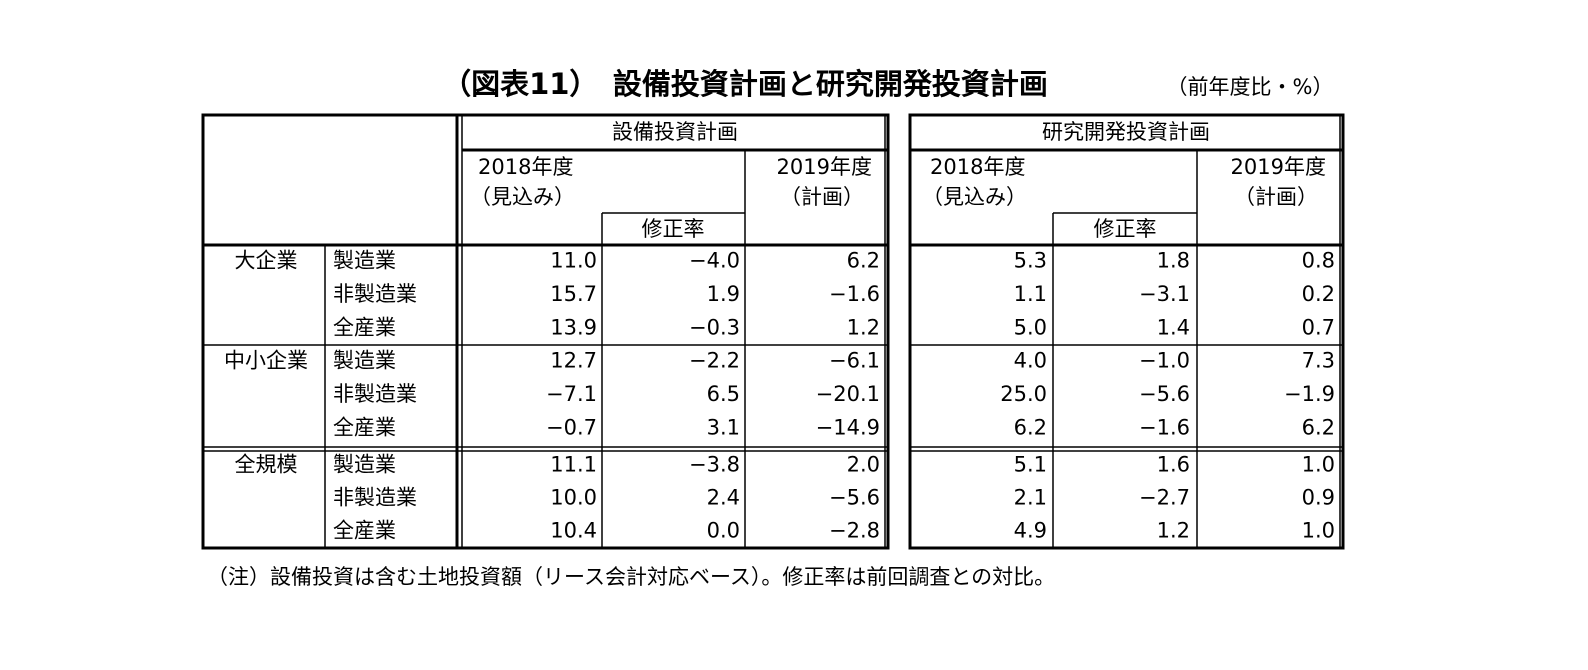  Describe the element at coordinates (714, 361) in the screenshot. I see `cell-value: −2.2` at that location.